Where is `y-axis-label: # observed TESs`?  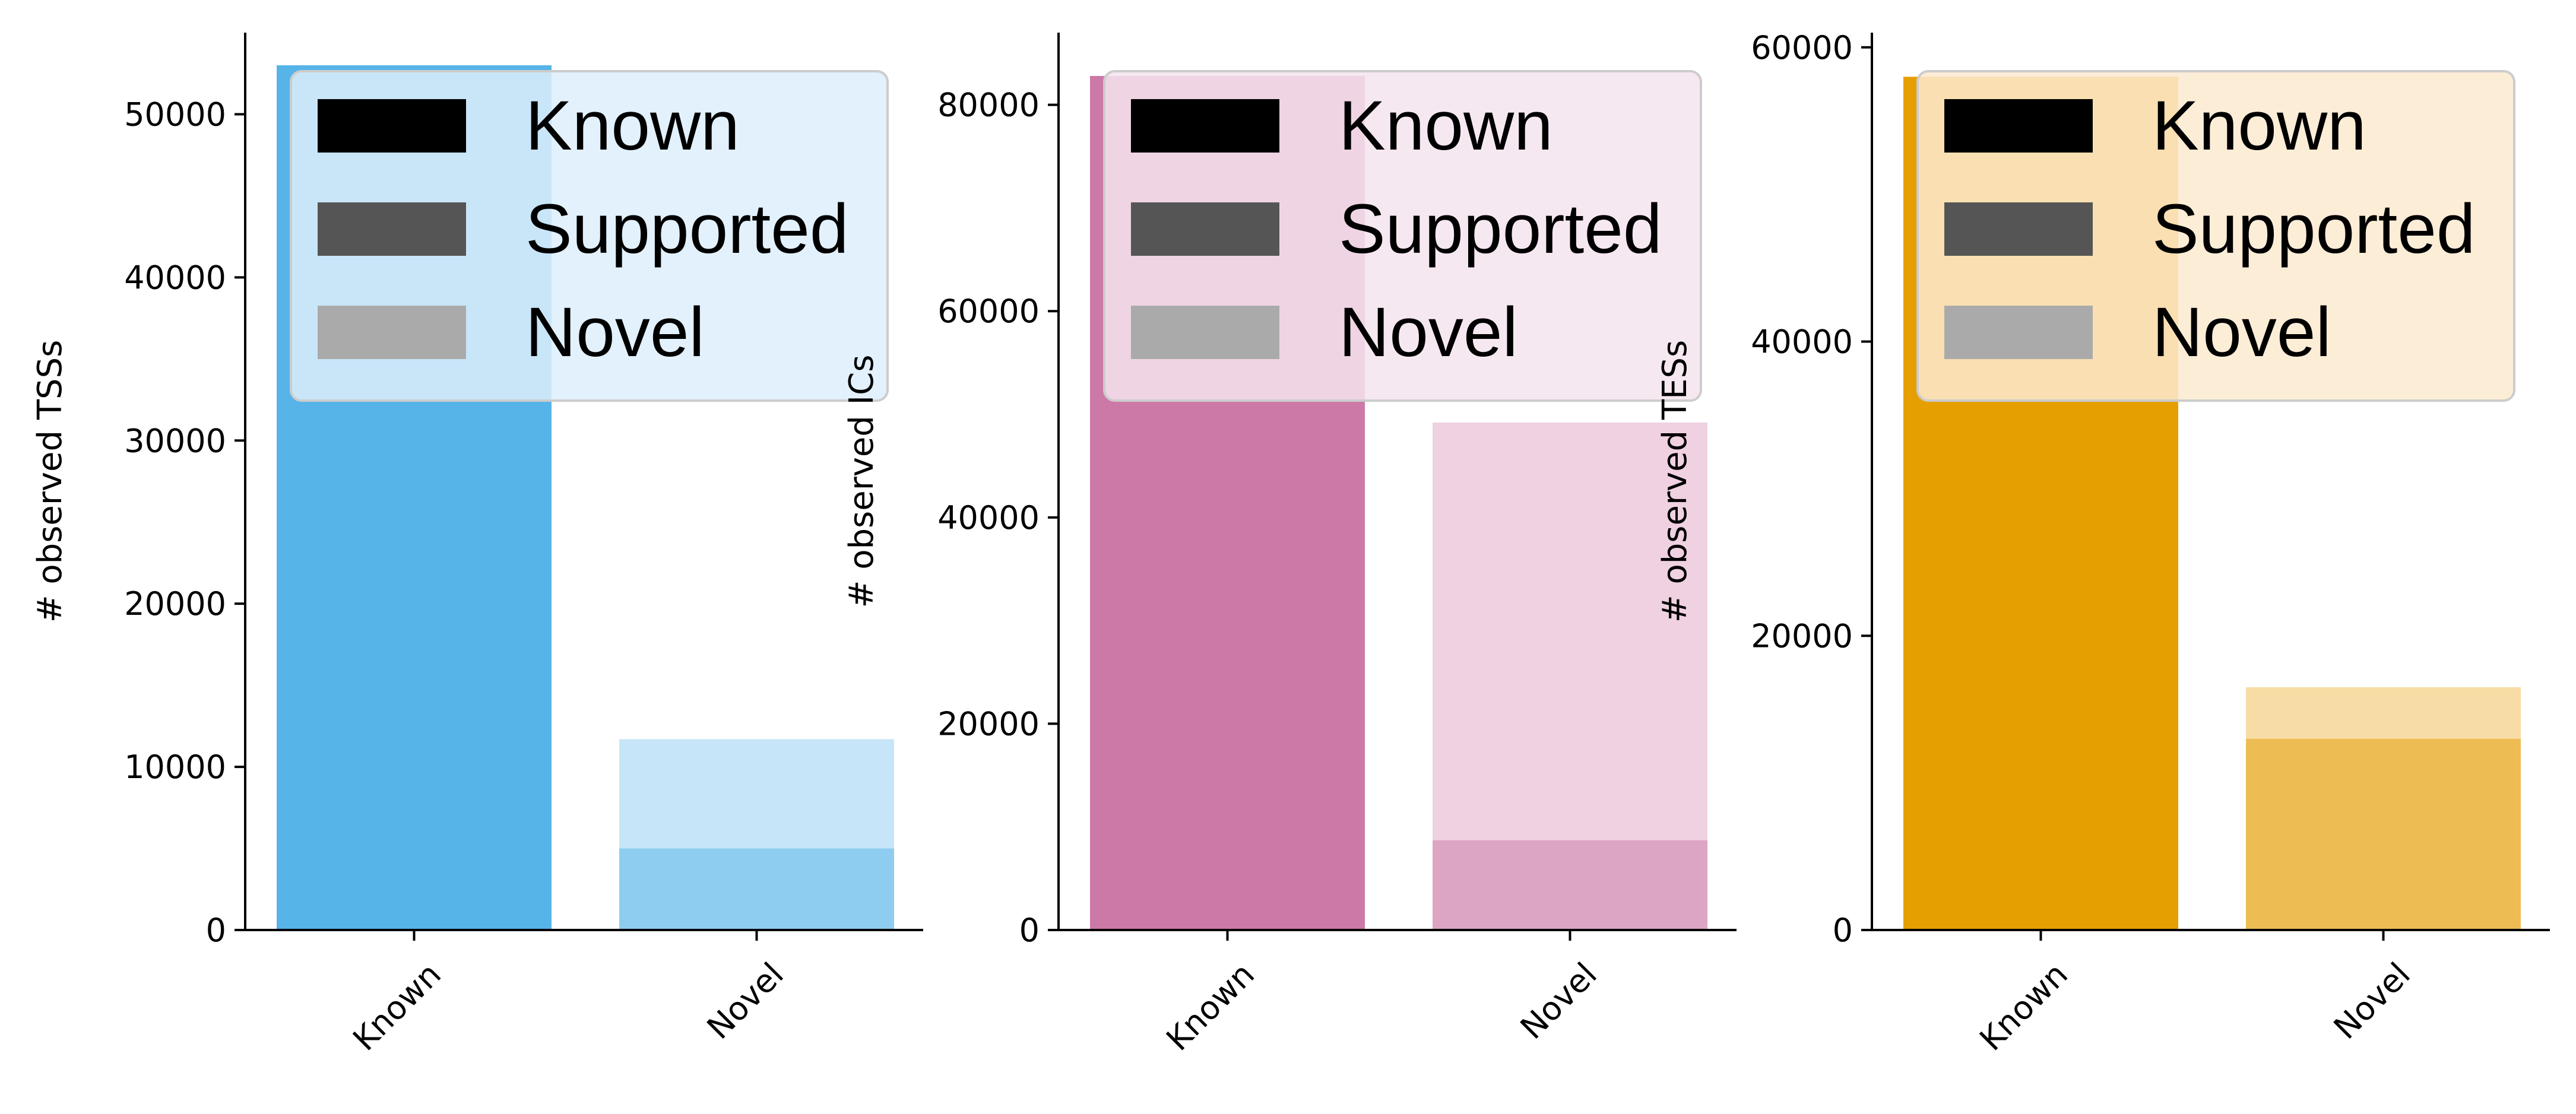
y-axis-label: # observed TESs is located at coordinates (1675, 481).